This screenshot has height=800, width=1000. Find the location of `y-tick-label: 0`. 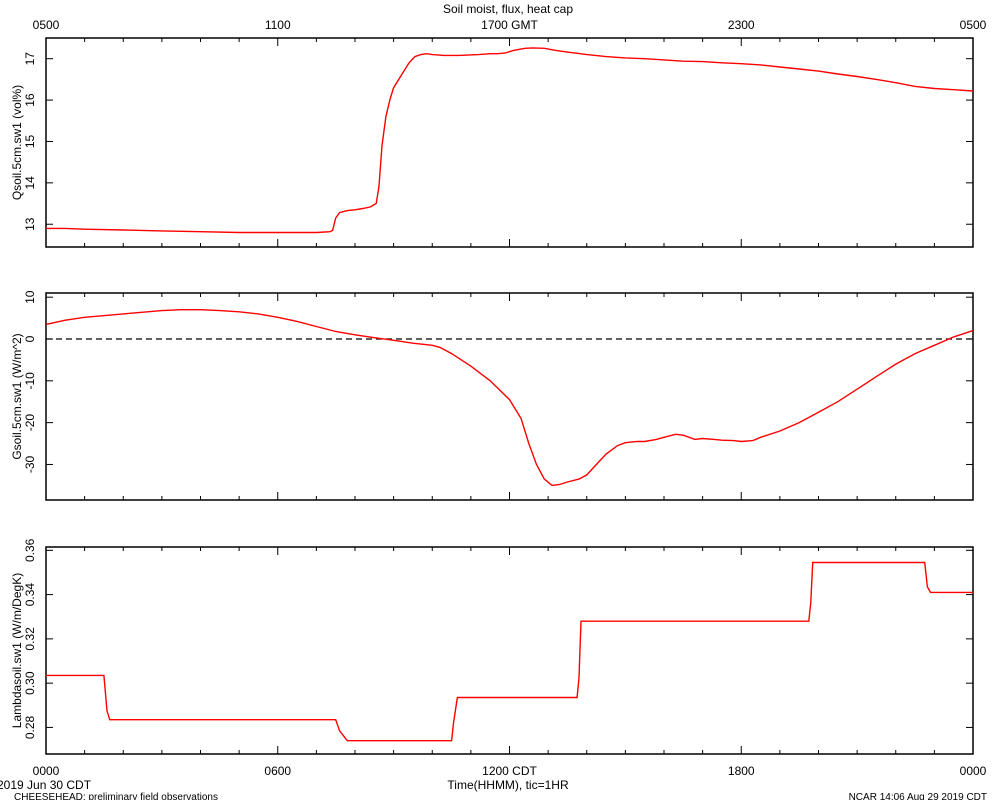

y-tick-label: 0 is located at coordinates (30, 338).